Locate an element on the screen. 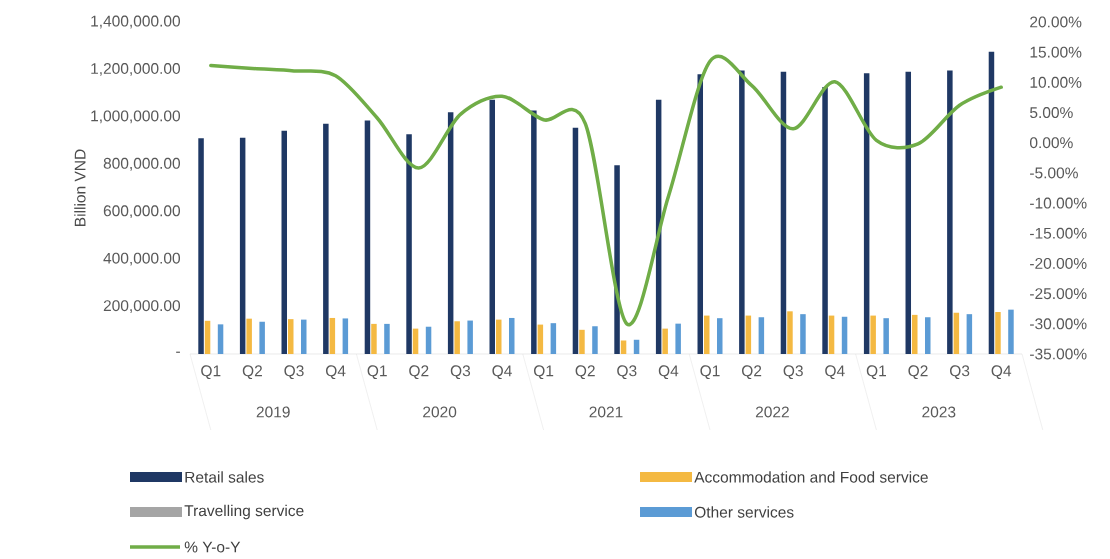  y2-tick-label: 0.00% is located at coordinates (1051, 143).